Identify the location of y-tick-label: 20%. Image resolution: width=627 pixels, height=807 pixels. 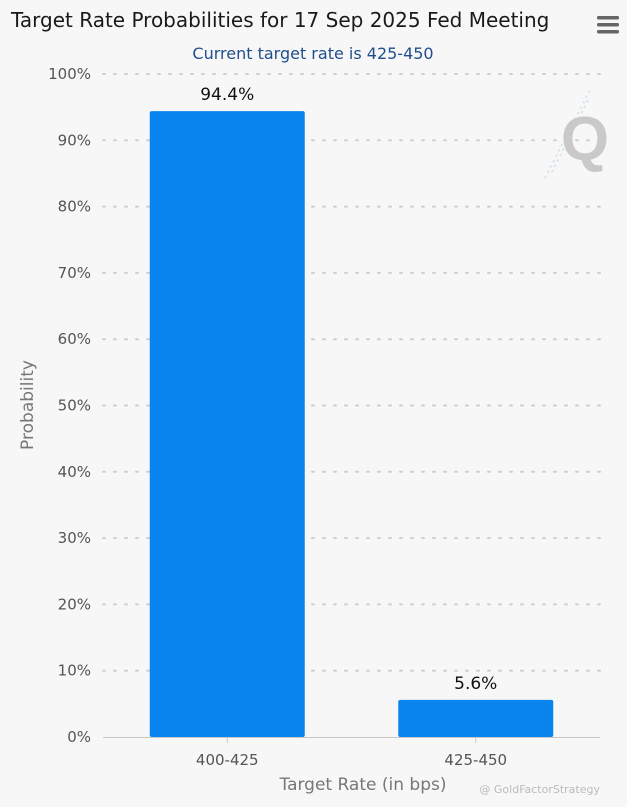
(74, 604).